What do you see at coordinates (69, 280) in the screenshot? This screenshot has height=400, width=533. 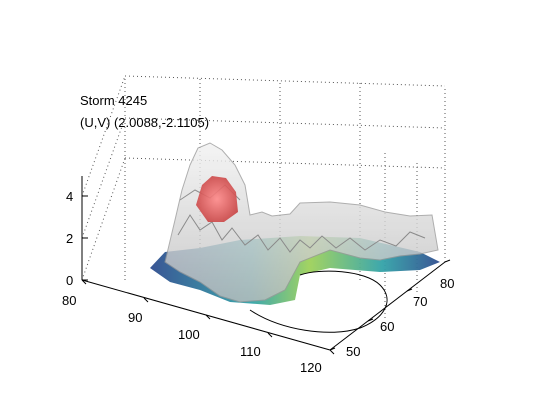 I see `z-tick-label: 0` at bounding box center [69, 280].